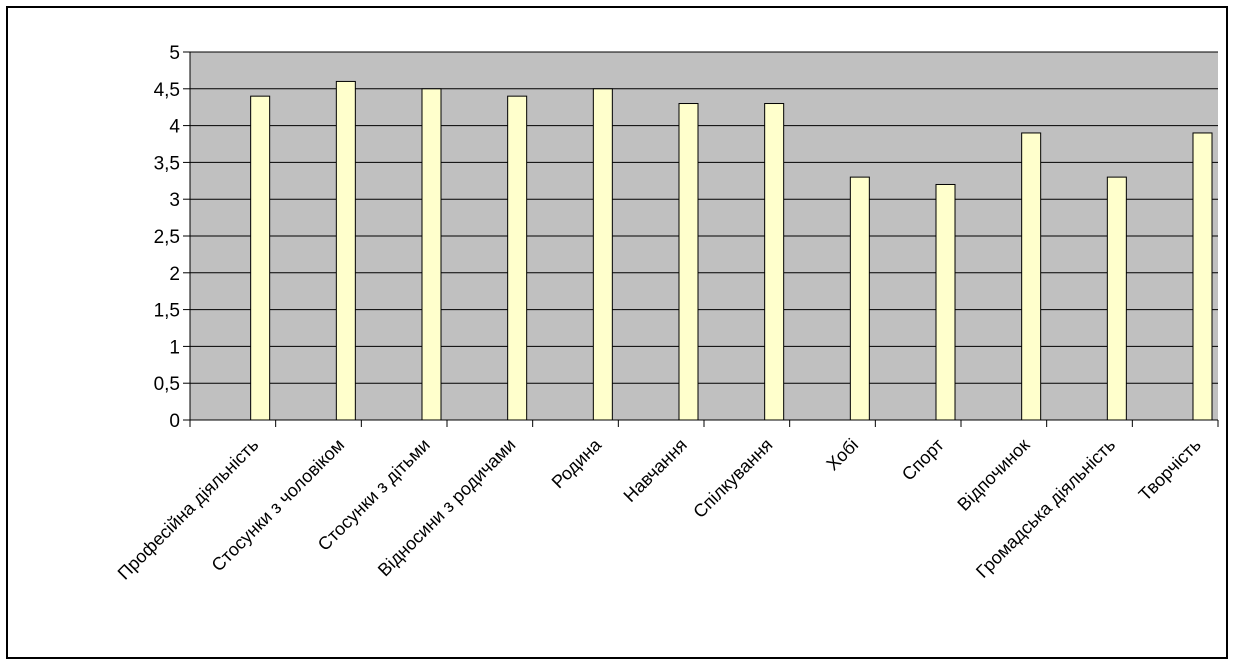 This screenshot has width=1236, height=665. Describe the element at coordinates (174, 127) in the screenshot. I see `y-tick-label: 4` at that location.